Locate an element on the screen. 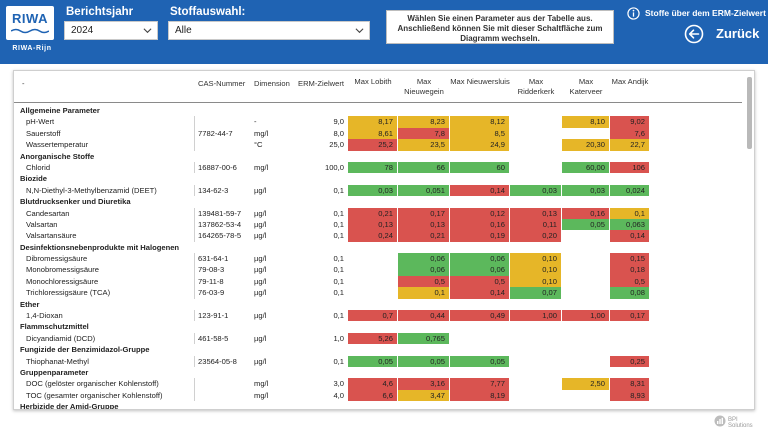  berichtsjahr-dropdown: 2024 is located at coordinates (111, 30).